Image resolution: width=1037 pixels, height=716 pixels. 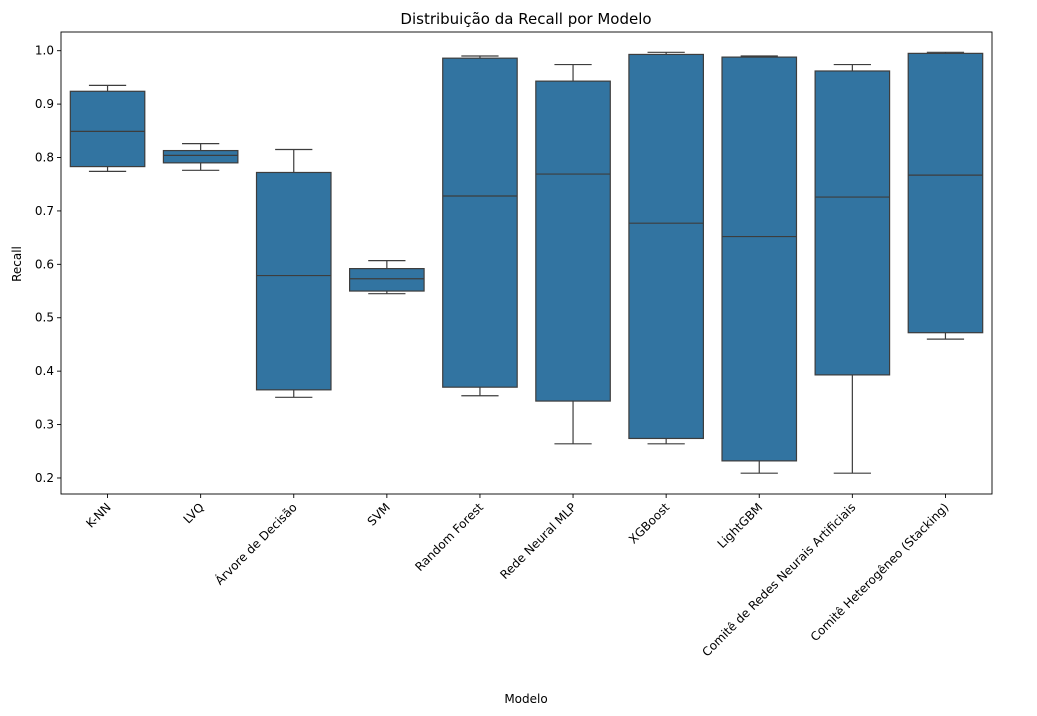 I want to click on y-tick-label: 0.3, so click(x=44, y=425).